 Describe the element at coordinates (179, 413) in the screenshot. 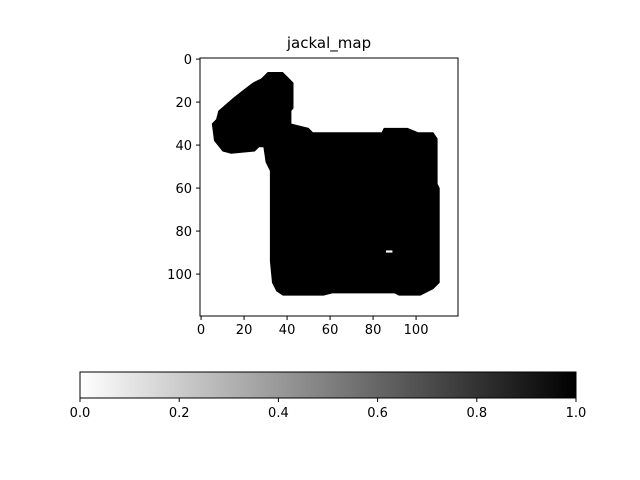

I see `colorbar-tick-label: 0.2` at that location.